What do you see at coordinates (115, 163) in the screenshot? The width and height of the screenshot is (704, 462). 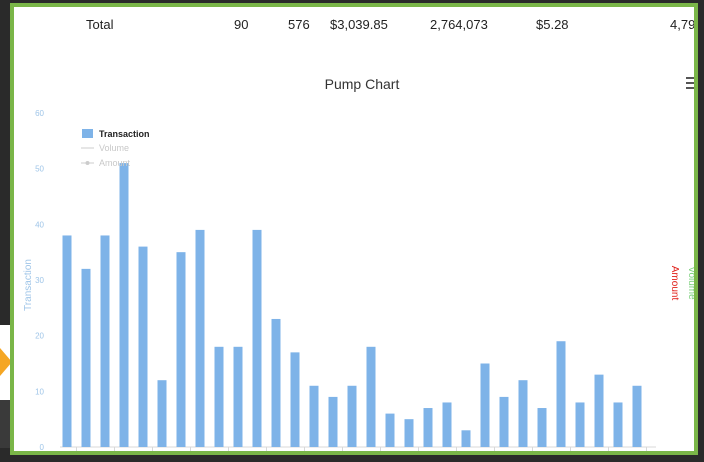 I see `legend-amount: Amount` at bounding box center [115, 163].